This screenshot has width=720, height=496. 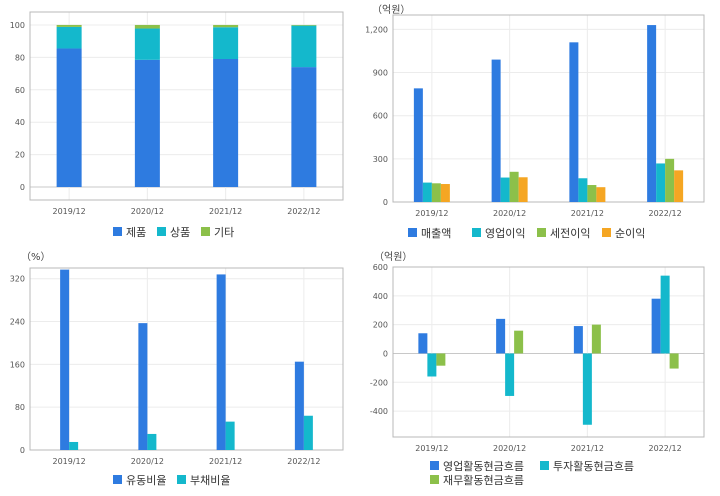 What do you see at coordinates (679, 186) in the screenshot?
I see `bar-순이익-2022/12` at bounding box center [679, 186].